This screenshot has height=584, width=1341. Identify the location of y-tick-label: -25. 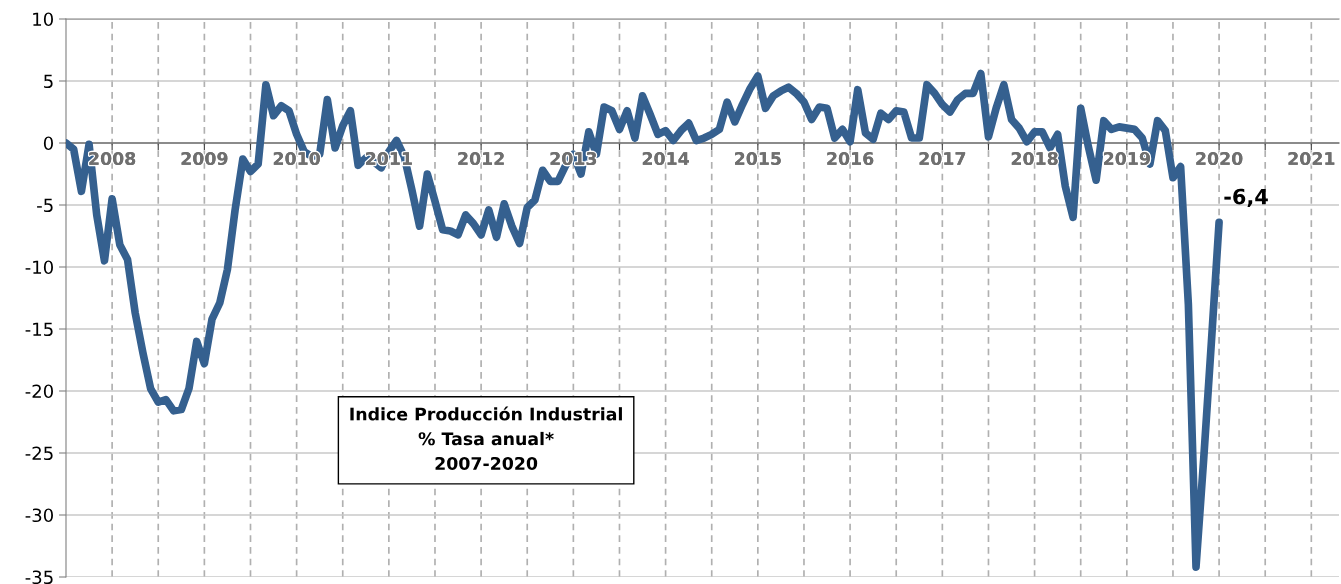
(39, 453).